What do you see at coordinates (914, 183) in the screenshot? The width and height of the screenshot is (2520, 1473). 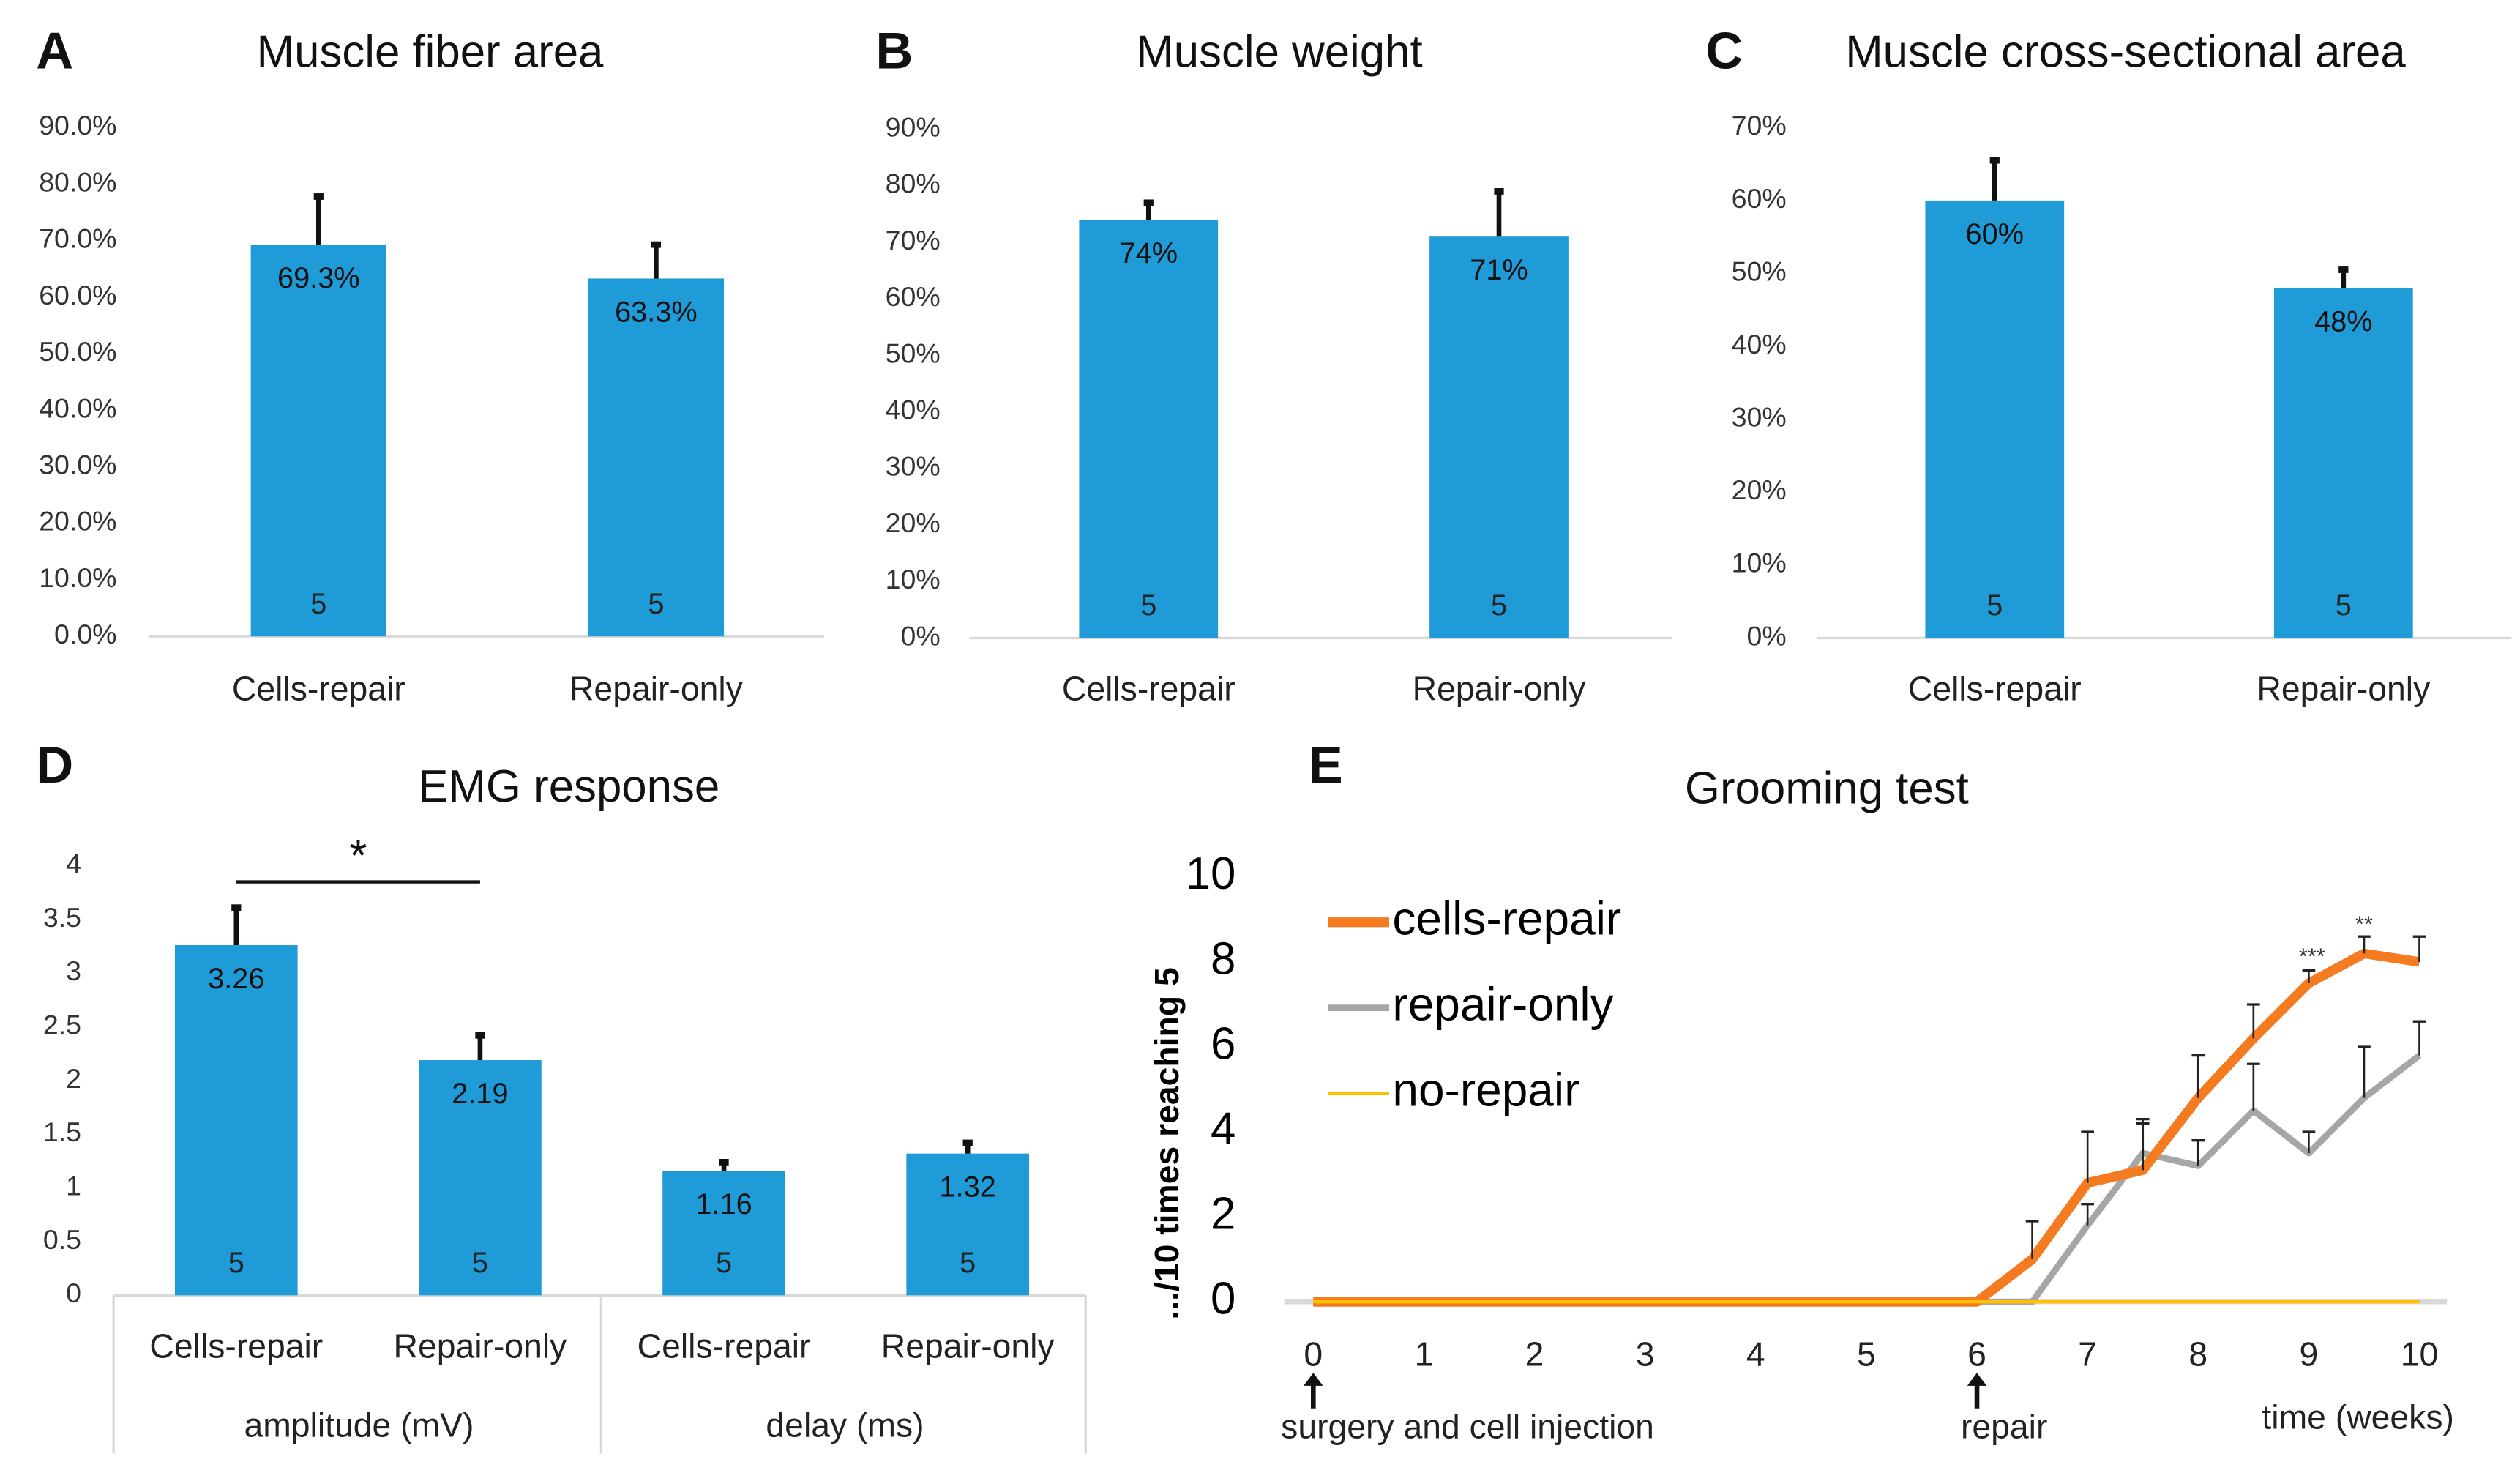 I see `y-tick-label: 80%` at bounding box center [914, 183].